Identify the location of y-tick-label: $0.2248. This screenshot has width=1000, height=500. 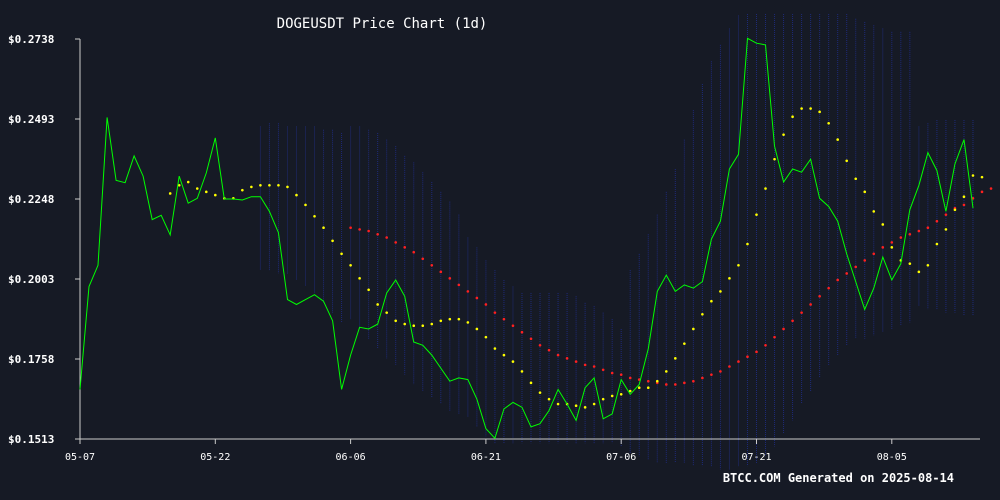
(31, 199).